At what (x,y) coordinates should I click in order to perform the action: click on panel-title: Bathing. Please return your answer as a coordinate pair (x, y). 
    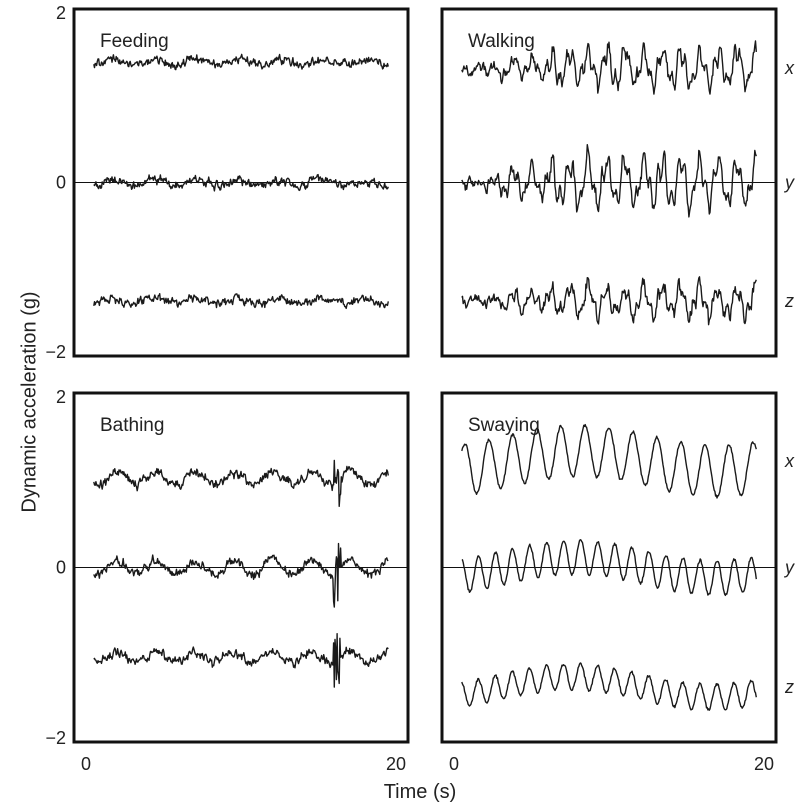
    Looking at the image, I should click on (132, 425).